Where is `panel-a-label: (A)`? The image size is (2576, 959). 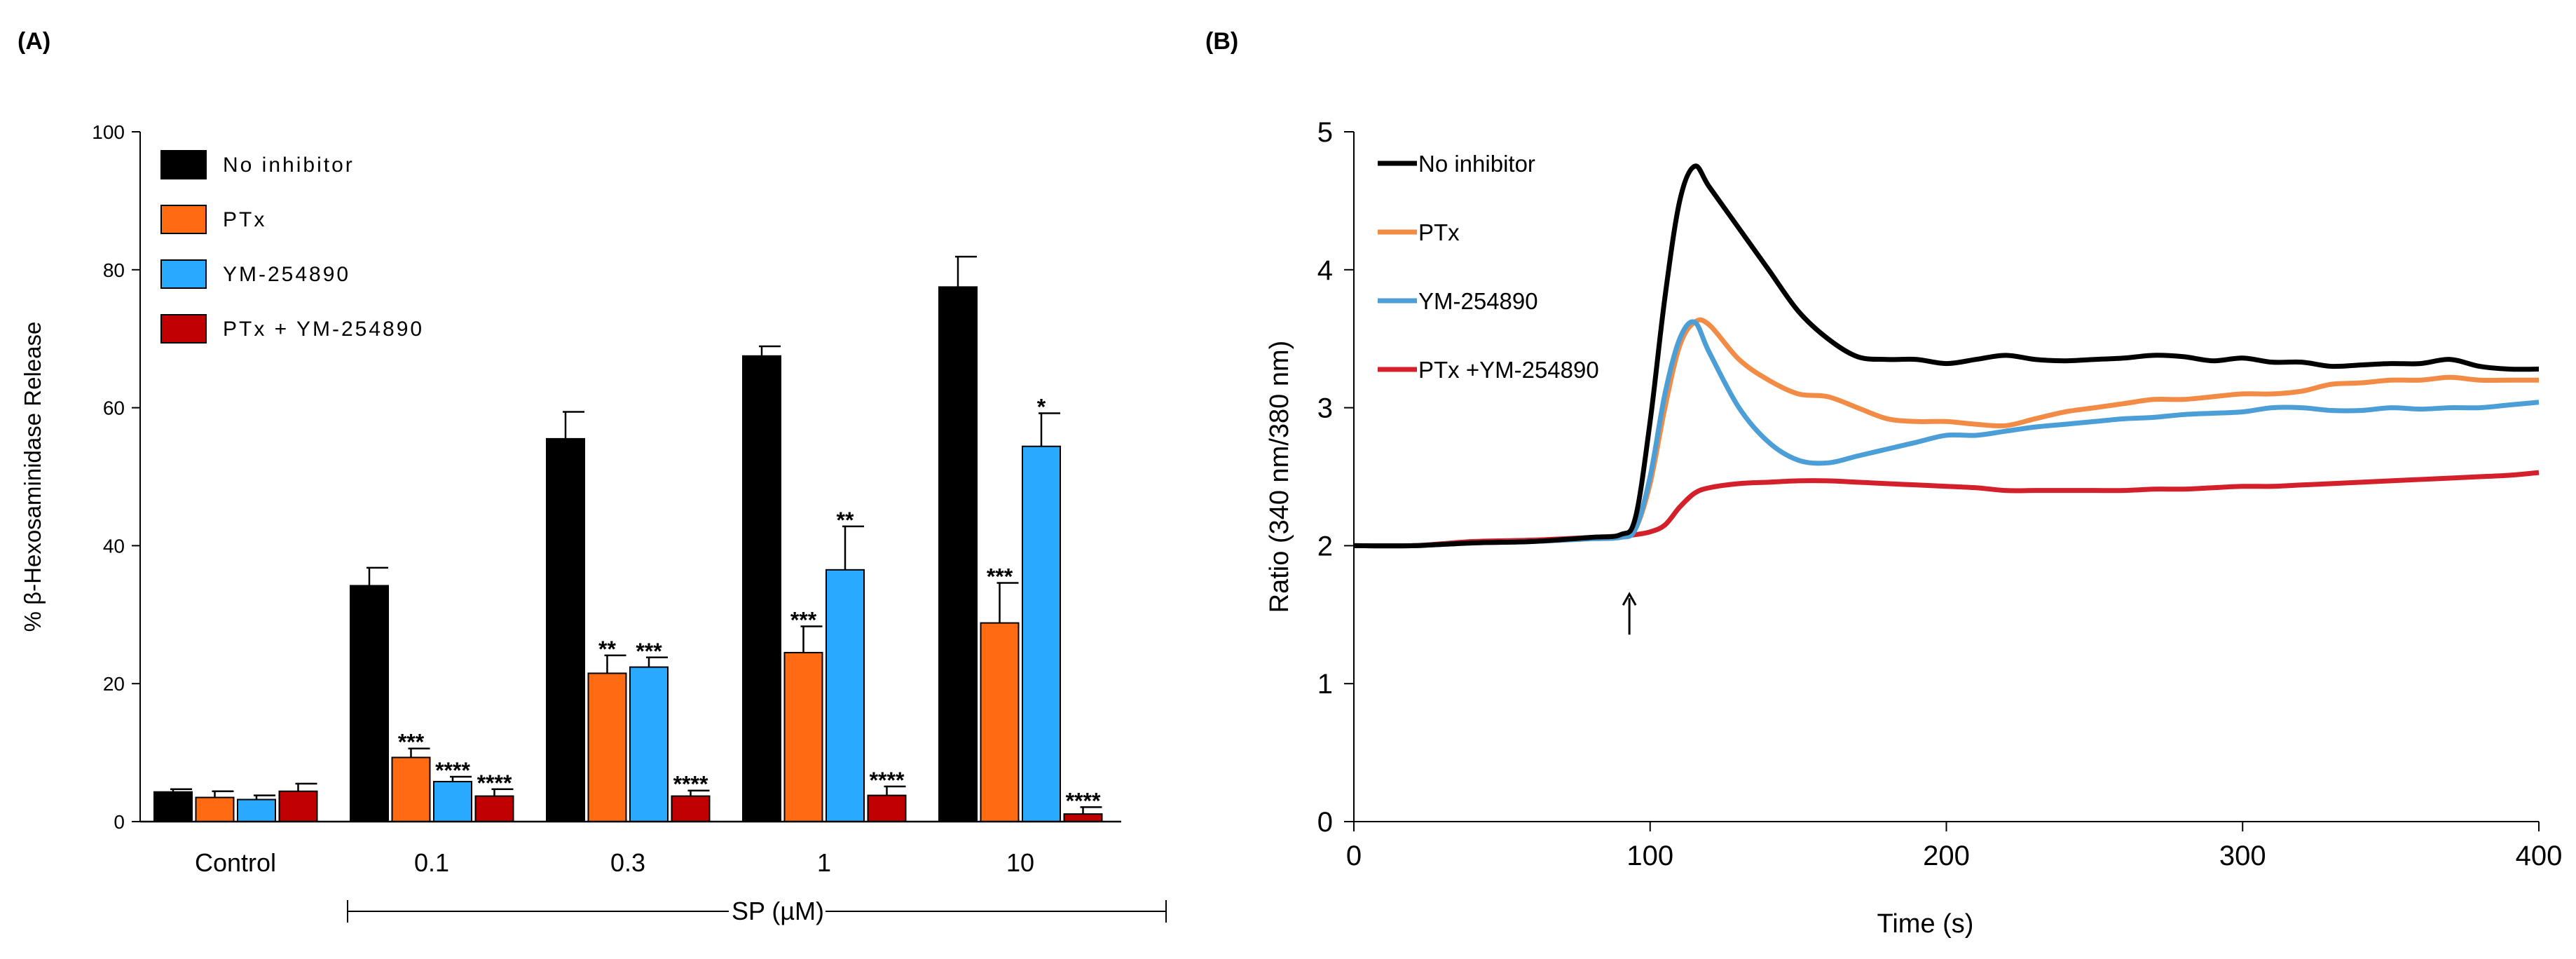 panel-a-label: (A) is located at coordinates (34, 42).